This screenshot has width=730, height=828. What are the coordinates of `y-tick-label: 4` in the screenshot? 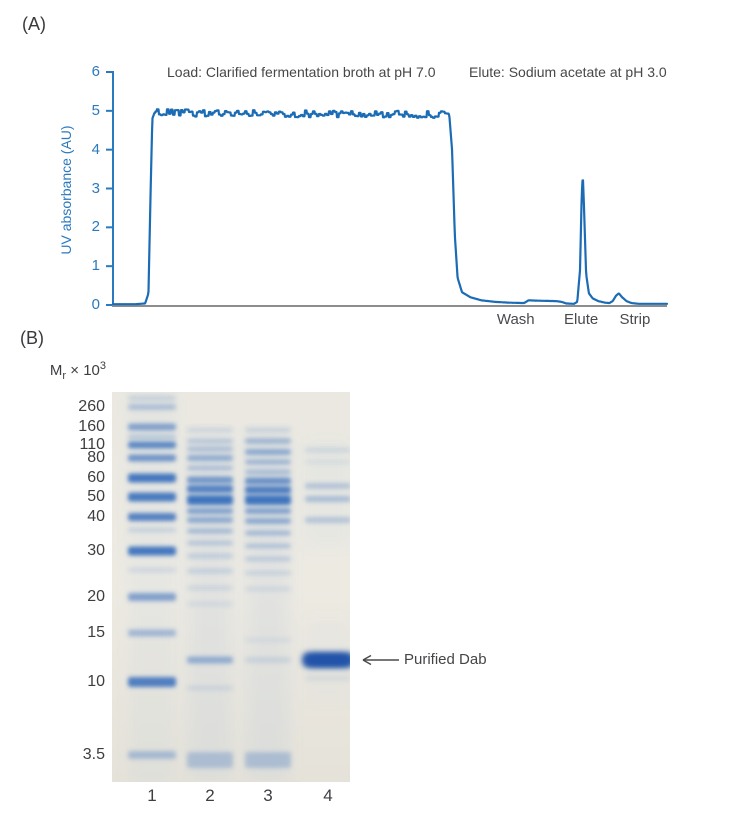 It's located at (95, 149).